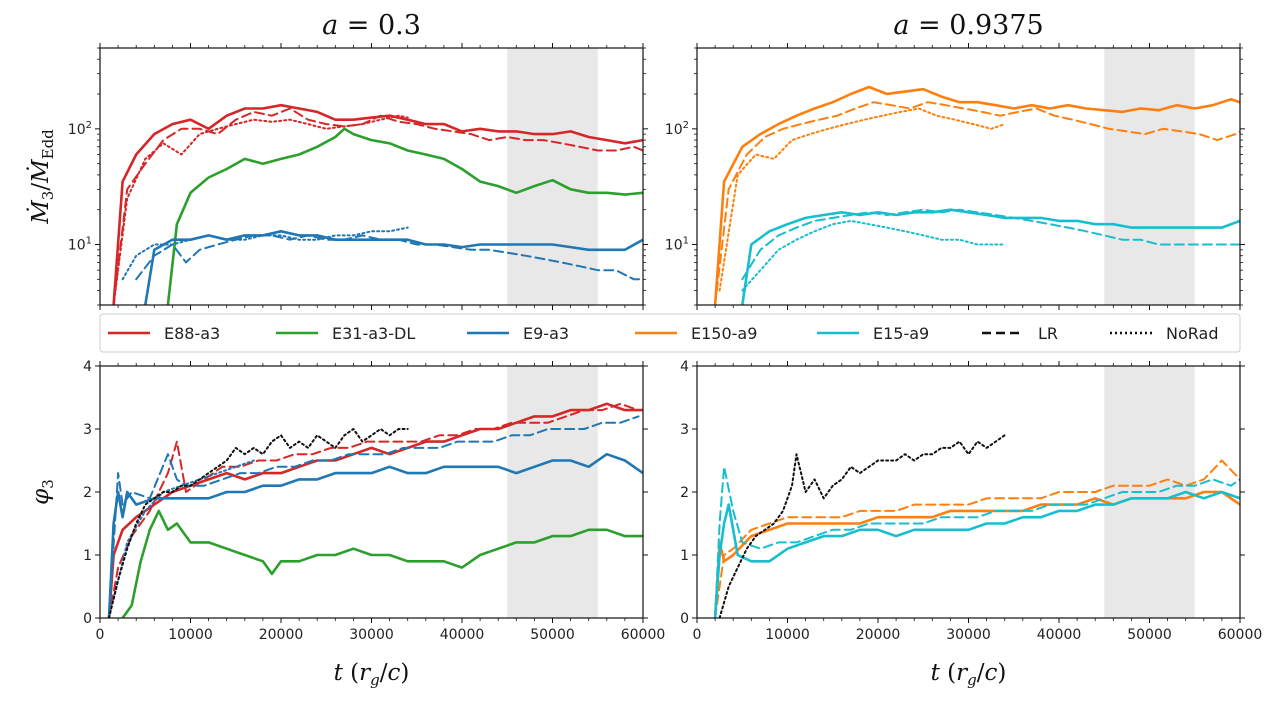 Image resolution: width=1280 pixels, height=705 pixels. Describe the element at coordinates (192, 333) in the screenshot. I see `legend-label: E88-a3` at that location.